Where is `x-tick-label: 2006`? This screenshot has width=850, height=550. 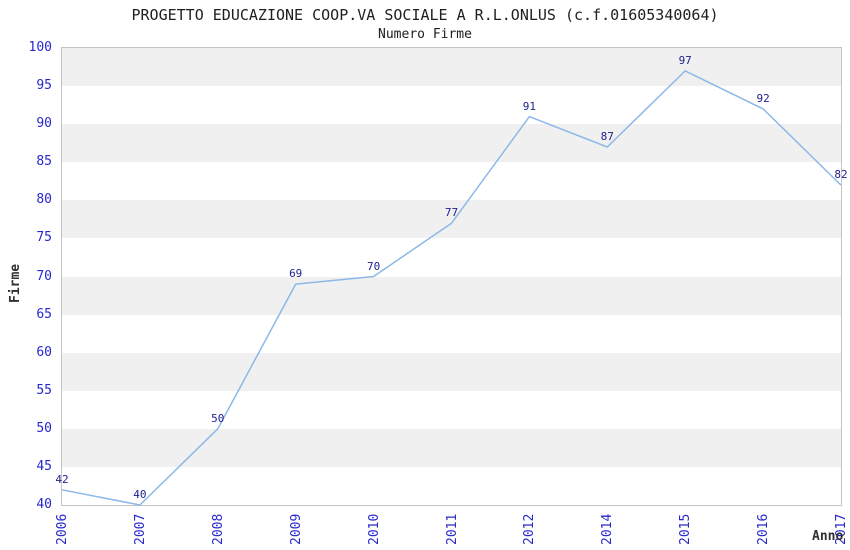
x-tick-label: 2006 is located at coordinates (62, 529).